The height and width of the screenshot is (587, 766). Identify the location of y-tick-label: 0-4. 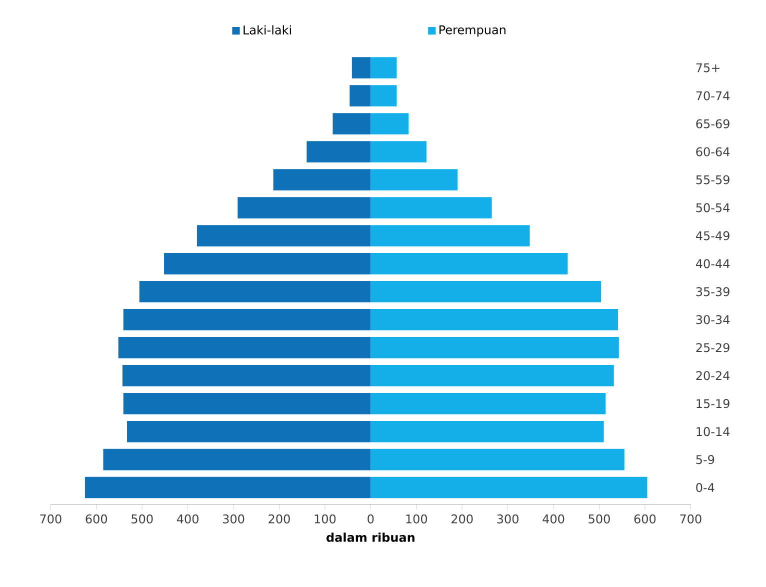
(705, 487).